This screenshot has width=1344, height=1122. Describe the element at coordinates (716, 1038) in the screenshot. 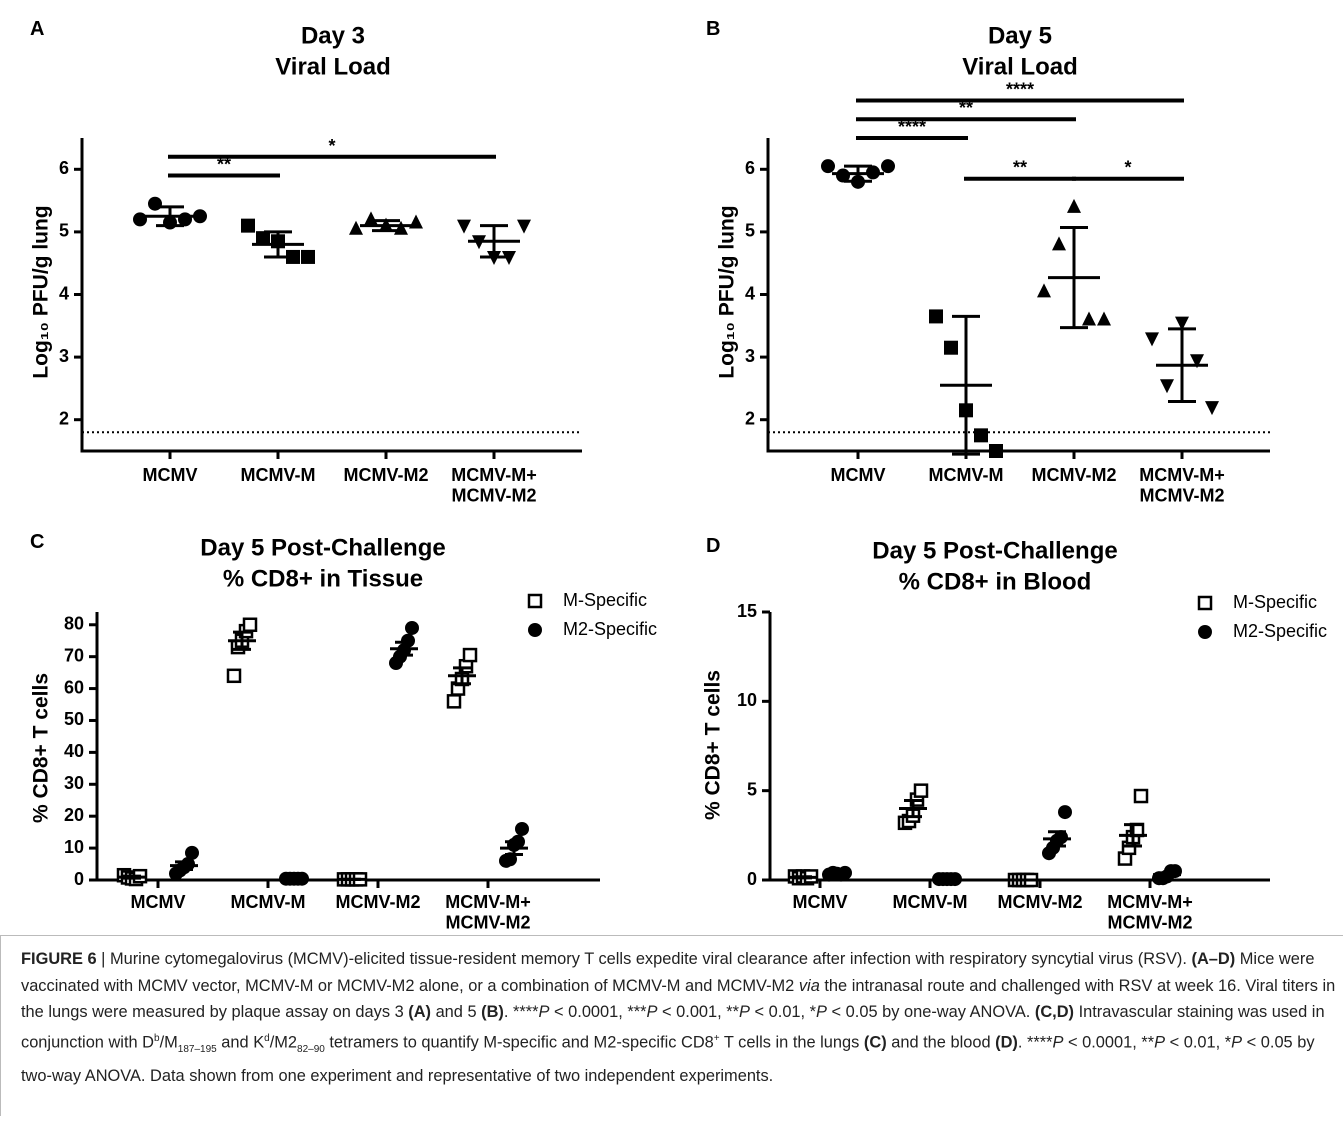

I see `caption-text: +` at that location.